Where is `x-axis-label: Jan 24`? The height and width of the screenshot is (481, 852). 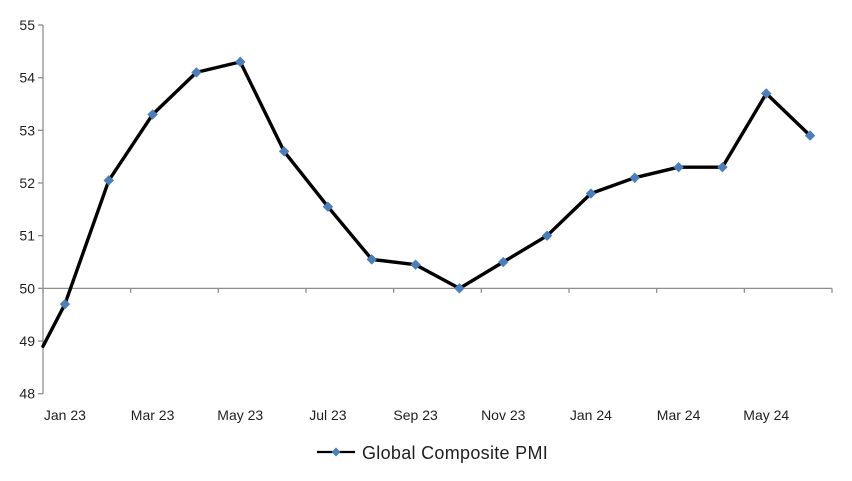 x-axis-label: Jan 24 is located at coordinates (591, 415).